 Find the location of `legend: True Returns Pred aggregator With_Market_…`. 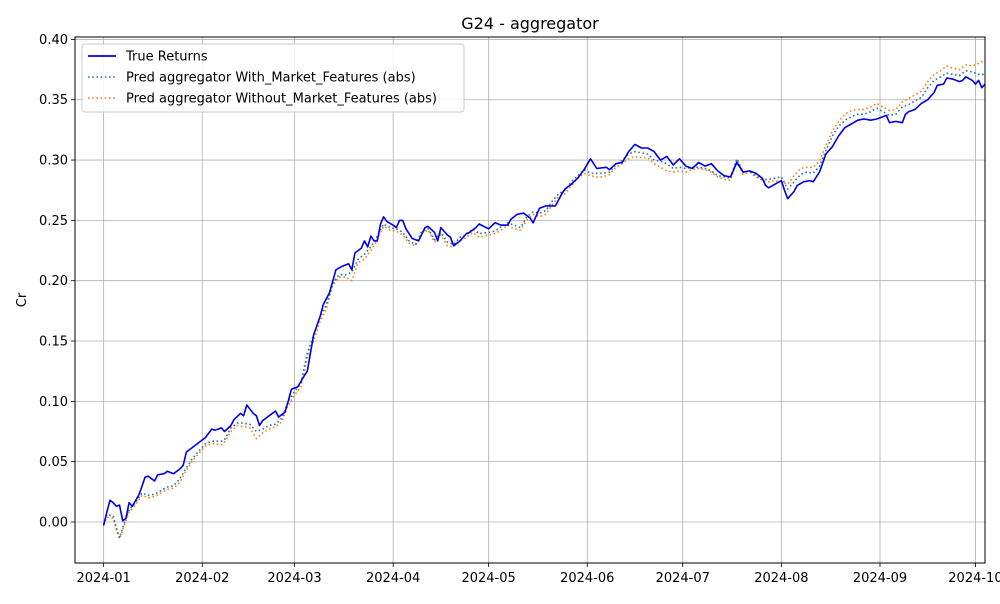

legend: True Returns Pred aggregator With_Market_… is located at coordinates (273, 78).